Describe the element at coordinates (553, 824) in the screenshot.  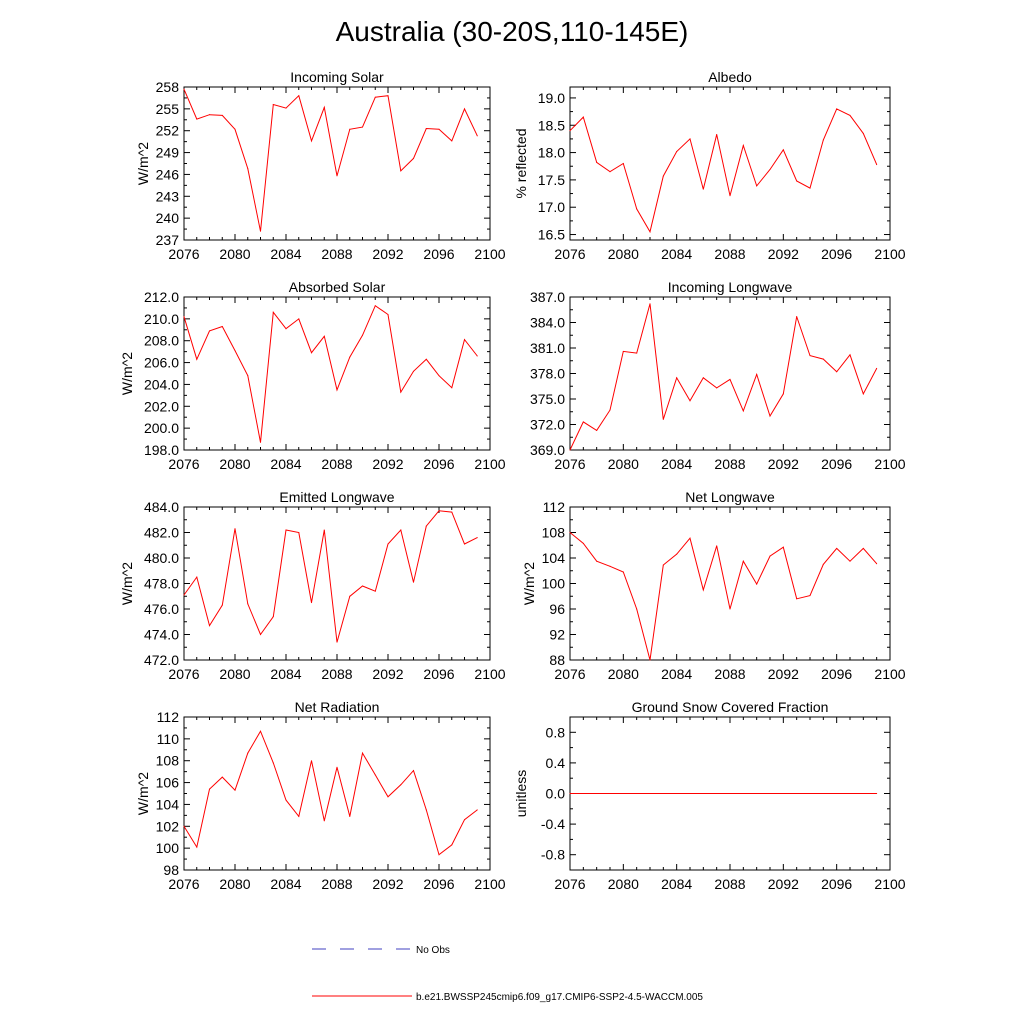
I see `y-tick-label: -0.4` at that location.